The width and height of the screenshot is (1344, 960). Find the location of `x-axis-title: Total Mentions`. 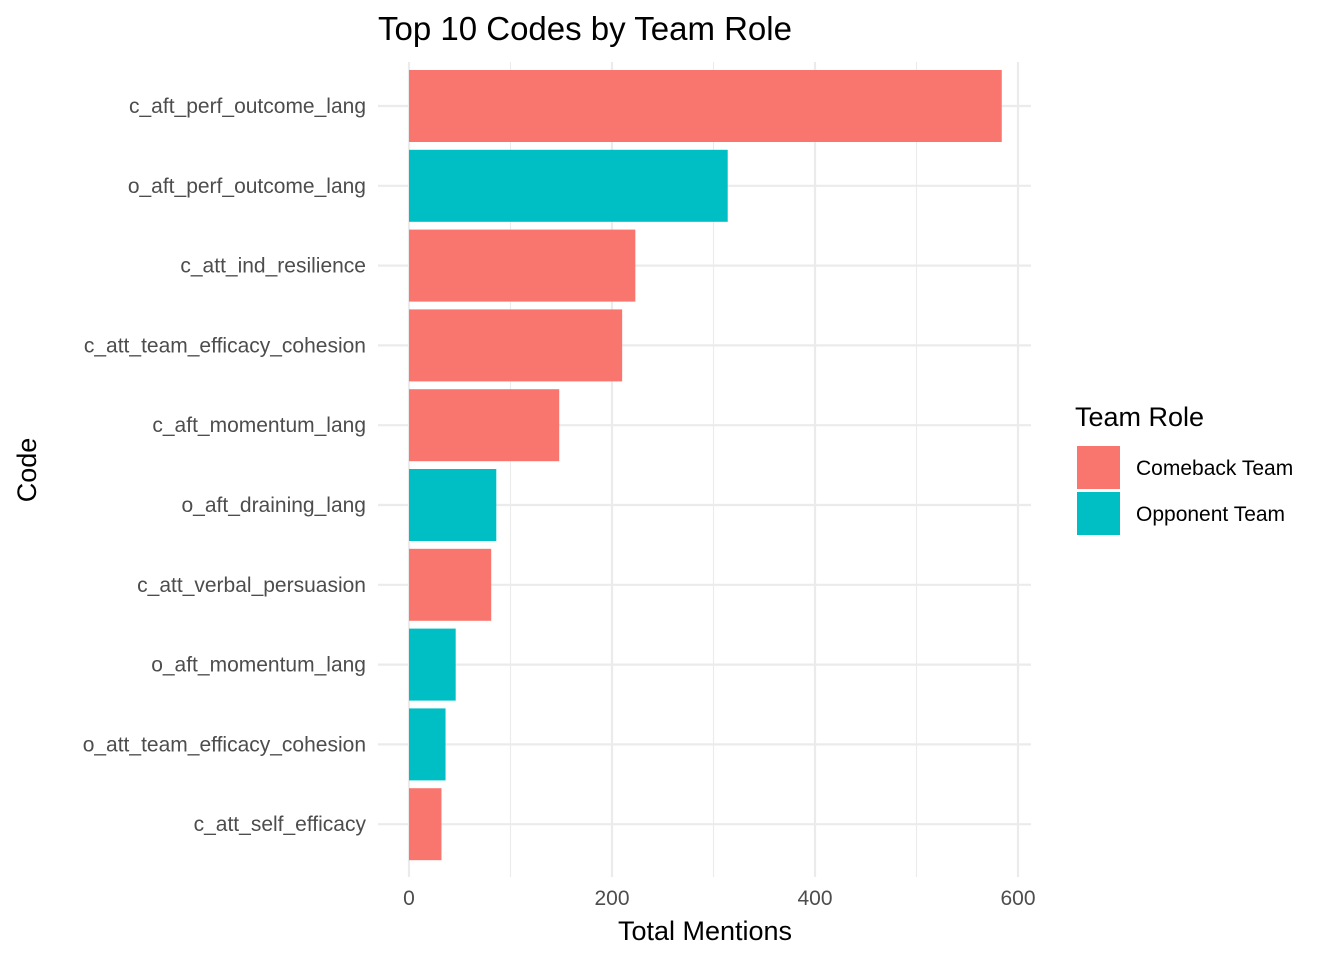

x-axis-title: Total Mentions is located at coordinates (705, 931).